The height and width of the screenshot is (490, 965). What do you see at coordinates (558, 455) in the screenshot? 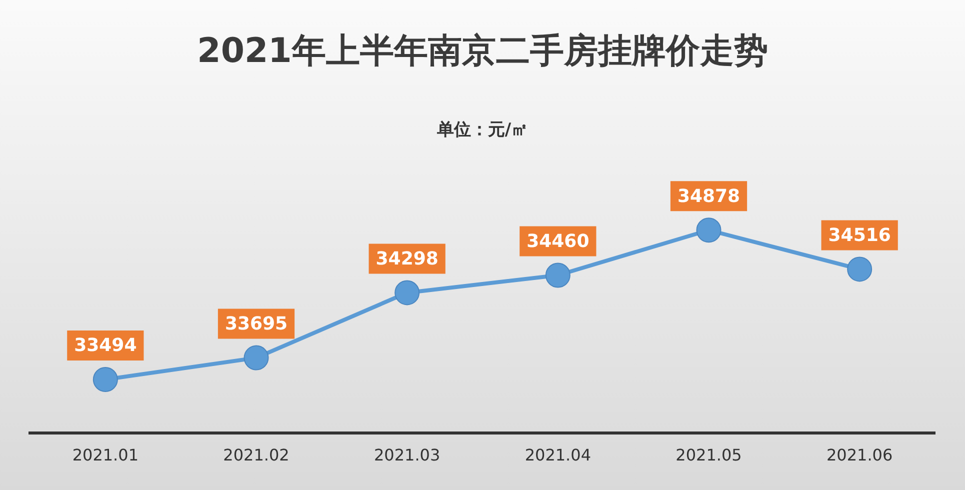
I see `x-tick-label: 2021.04` at bounding box center [558, 455].